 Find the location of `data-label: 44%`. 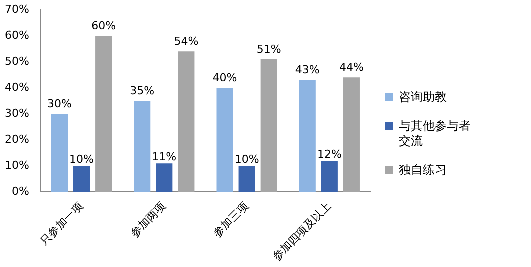

data-label: 44% is located at coordinates (351, 67).